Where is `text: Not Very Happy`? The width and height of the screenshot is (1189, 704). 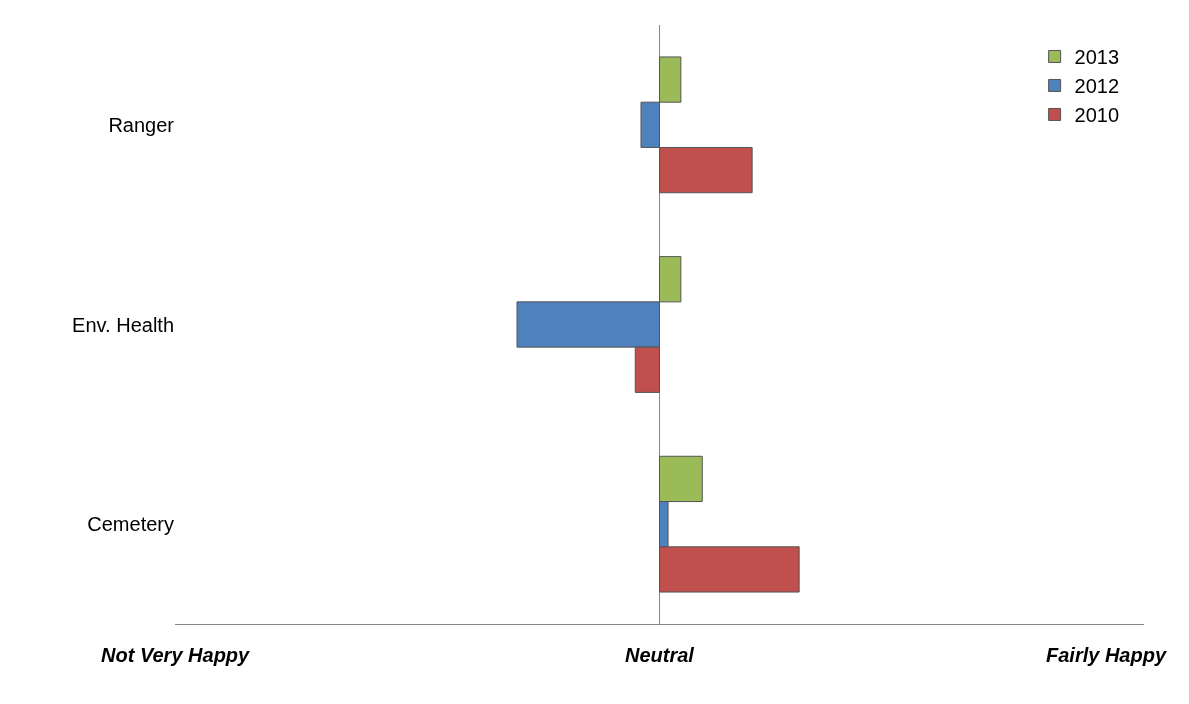
text: Not Very Happy is located at coordinates (176, 655).